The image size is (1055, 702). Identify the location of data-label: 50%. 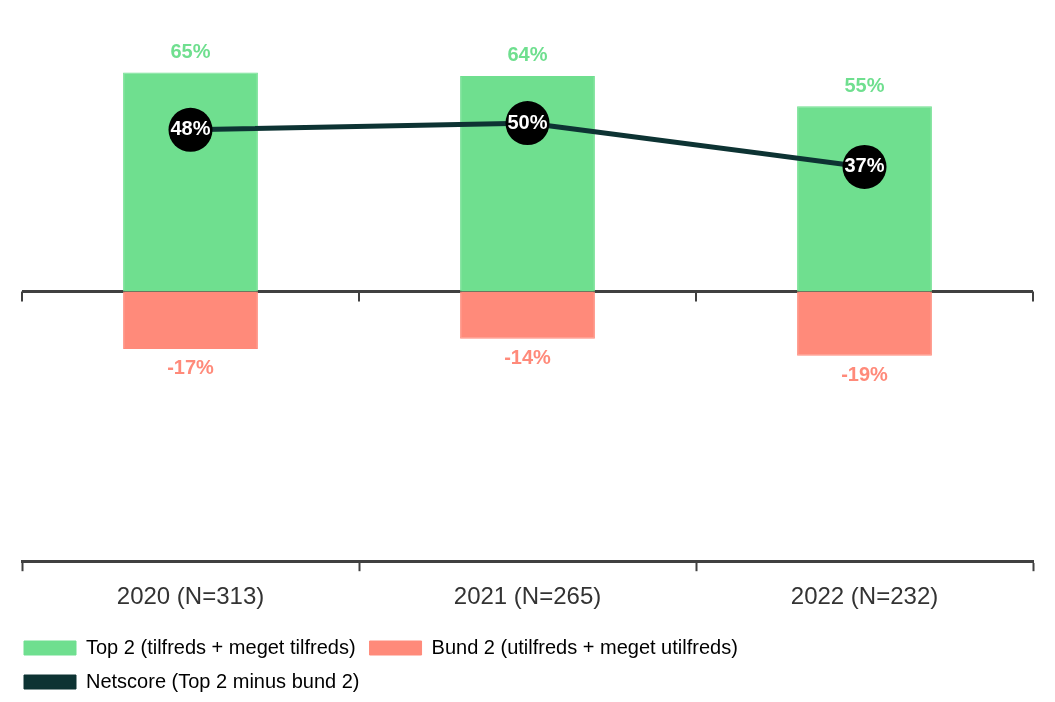
(527, 121).